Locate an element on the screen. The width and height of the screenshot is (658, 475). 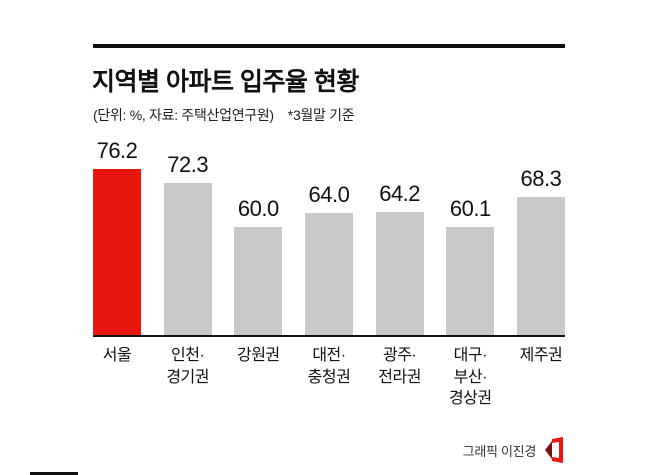
category-labels-row: 서울 인천· 경기권 강원권 대전· 충청권 광주· 전라권 대구· 부산· 경상권 제주권 is located at coordinates (329, 377).